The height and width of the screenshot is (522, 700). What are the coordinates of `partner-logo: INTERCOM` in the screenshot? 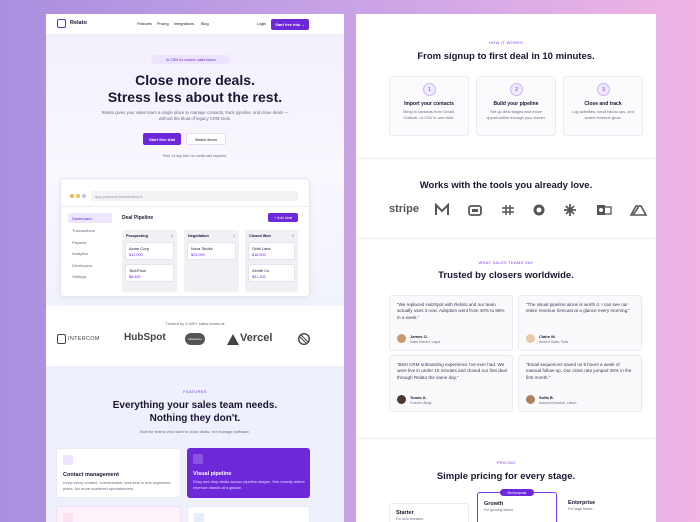 It's located at (84, 339).